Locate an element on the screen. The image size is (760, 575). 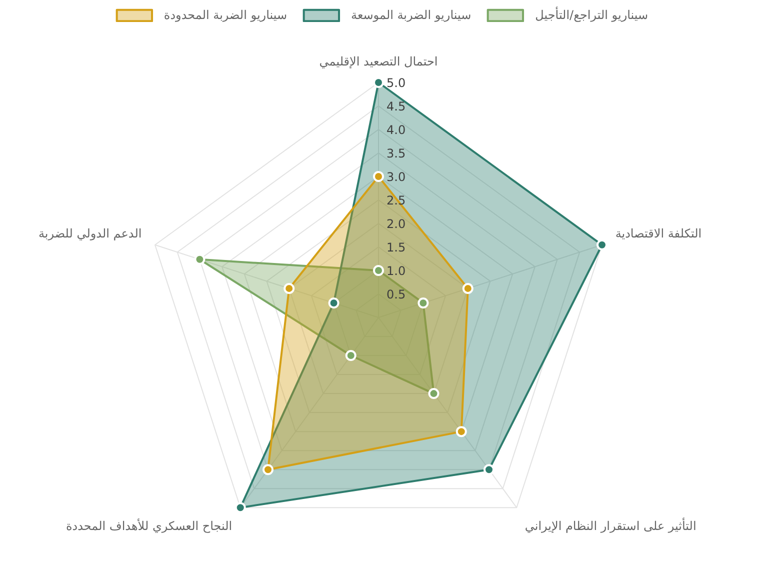
spoke-label: التأثير على استقرار النظام الإيراني is located at coordinates (610, 524).